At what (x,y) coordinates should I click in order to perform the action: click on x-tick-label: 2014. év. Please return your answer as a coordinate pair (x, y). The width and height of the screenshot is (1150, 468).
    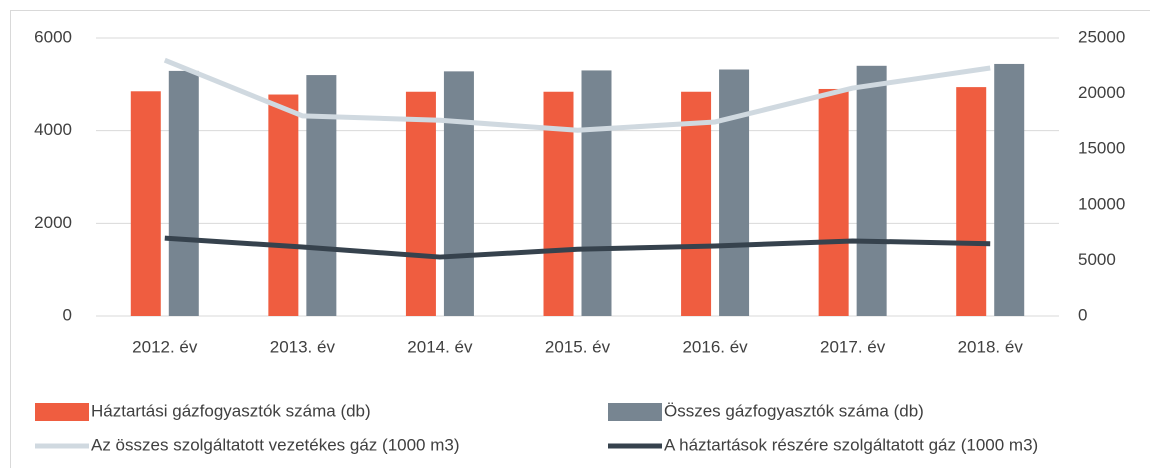
    Looking at the image, I should click on (440, 346).